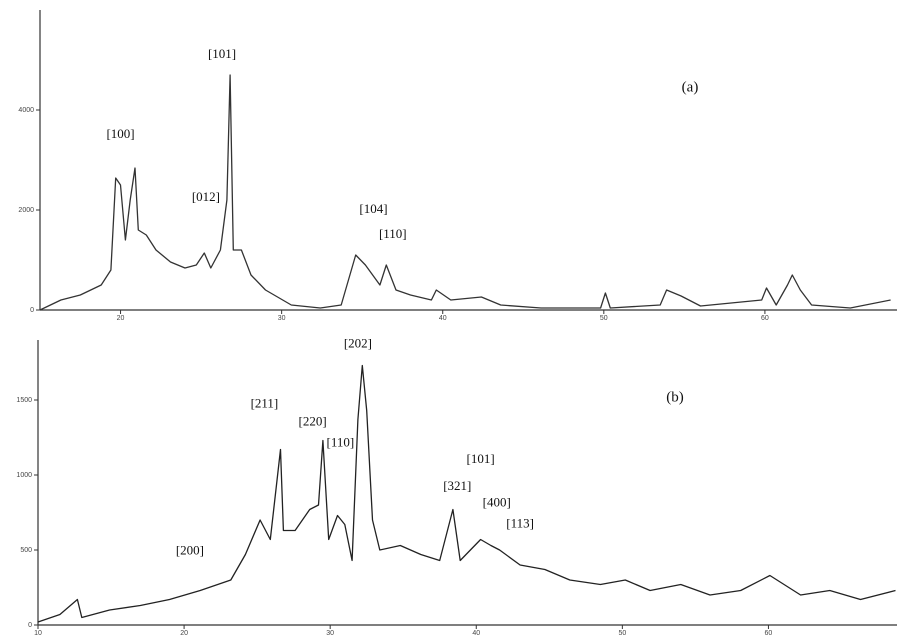  What do you see at coordinates (26, 210) in the screenshot?
I see `y-tick-label: 2000` at bounding box center [26, 210].